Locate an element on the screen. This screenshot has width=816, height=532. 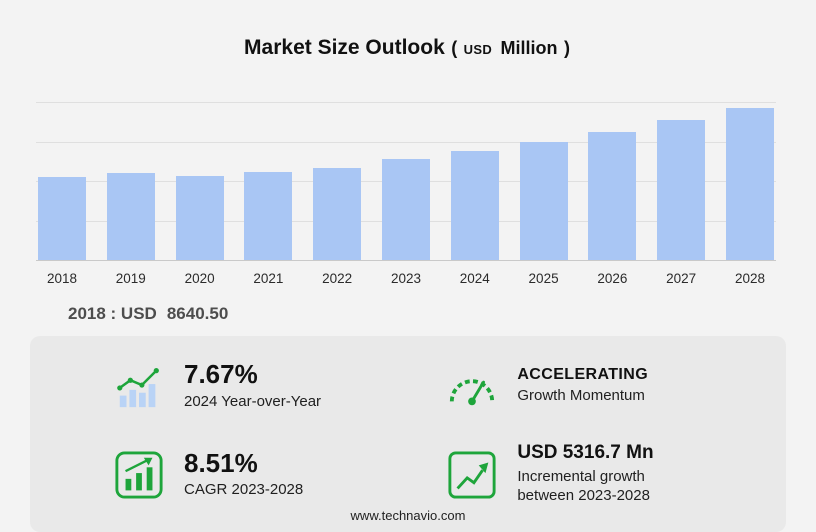
bar-2022 is located at coordinates (337, 214).